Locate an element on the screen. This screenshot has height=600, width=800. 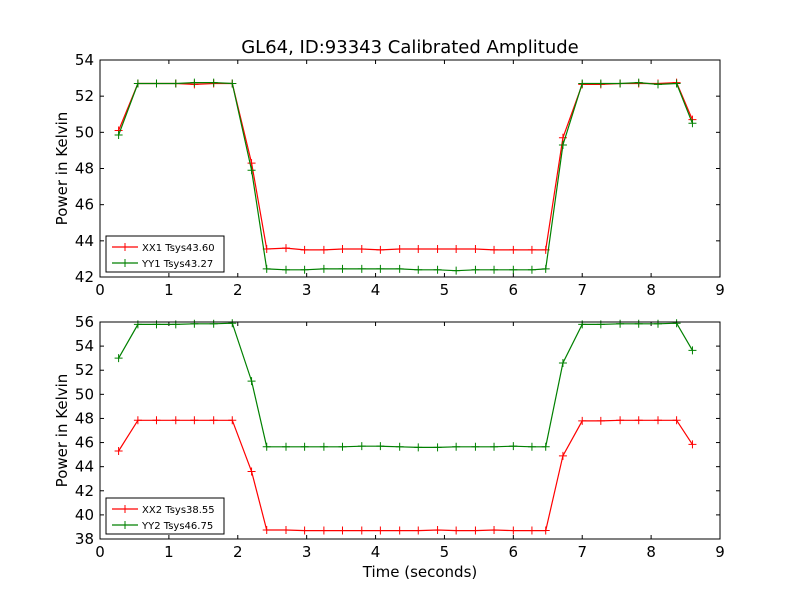
y-axis-label: Power in Kelvin is located at coordinates (62, 431).